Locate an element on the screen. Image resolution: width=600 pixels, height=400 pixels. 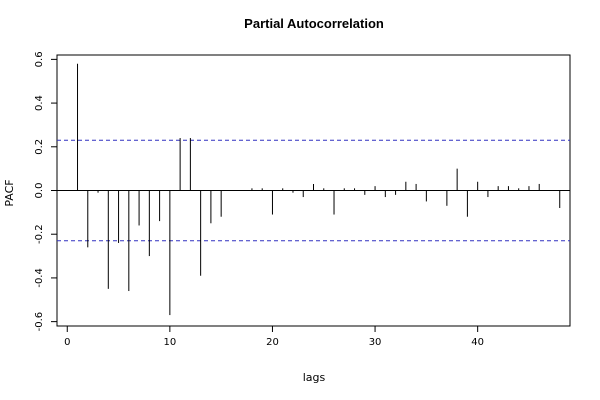
y-tick-label: -0.2 is located at coordinates (39, 234).